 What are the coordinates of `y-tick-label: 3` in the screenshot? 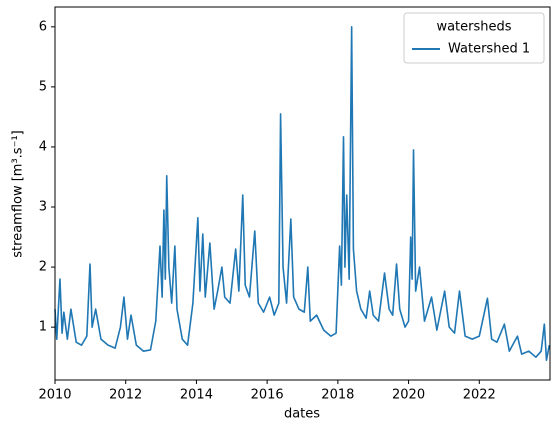 It's located at (43, 207).